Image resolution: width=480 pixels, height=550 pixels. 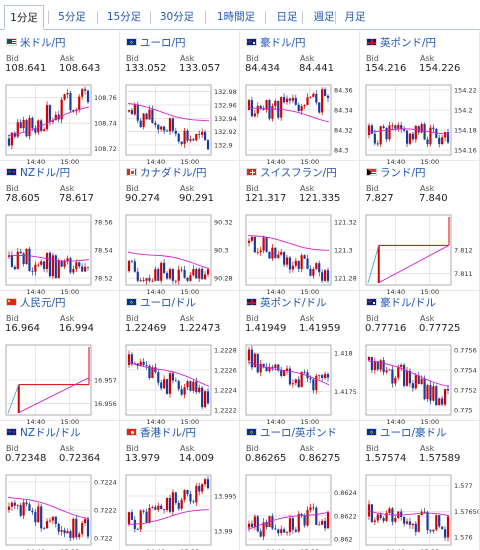 What do you see at coordinates (401, 303) in the screenshot?
I see `pair-title-link: 豪ドル/ドル` at bounding box center [401, 303].